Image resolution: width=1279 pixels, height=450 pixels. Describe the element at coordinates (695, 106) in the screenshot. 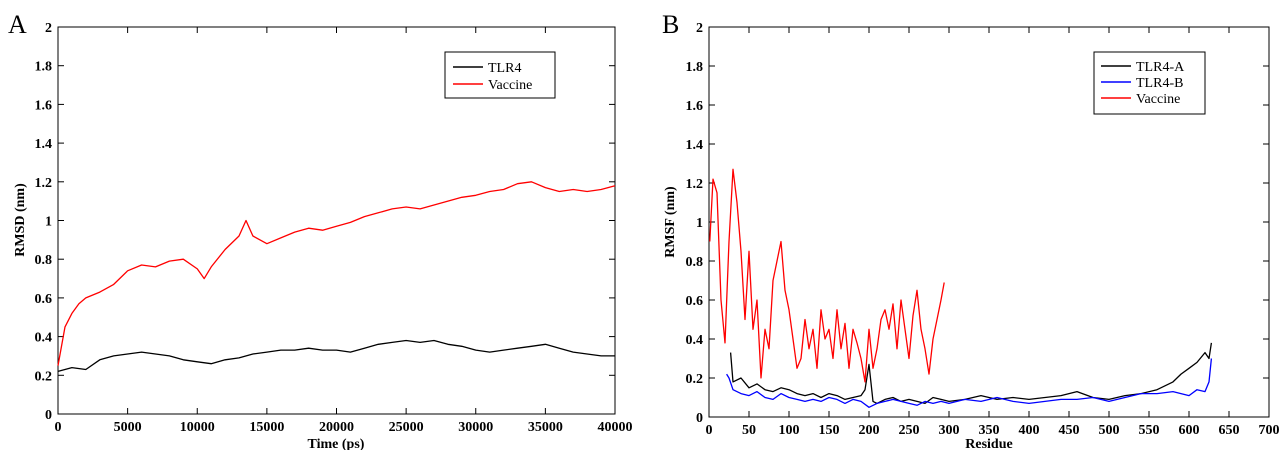

I see `y-tick-label-b: 1.6` at that location.